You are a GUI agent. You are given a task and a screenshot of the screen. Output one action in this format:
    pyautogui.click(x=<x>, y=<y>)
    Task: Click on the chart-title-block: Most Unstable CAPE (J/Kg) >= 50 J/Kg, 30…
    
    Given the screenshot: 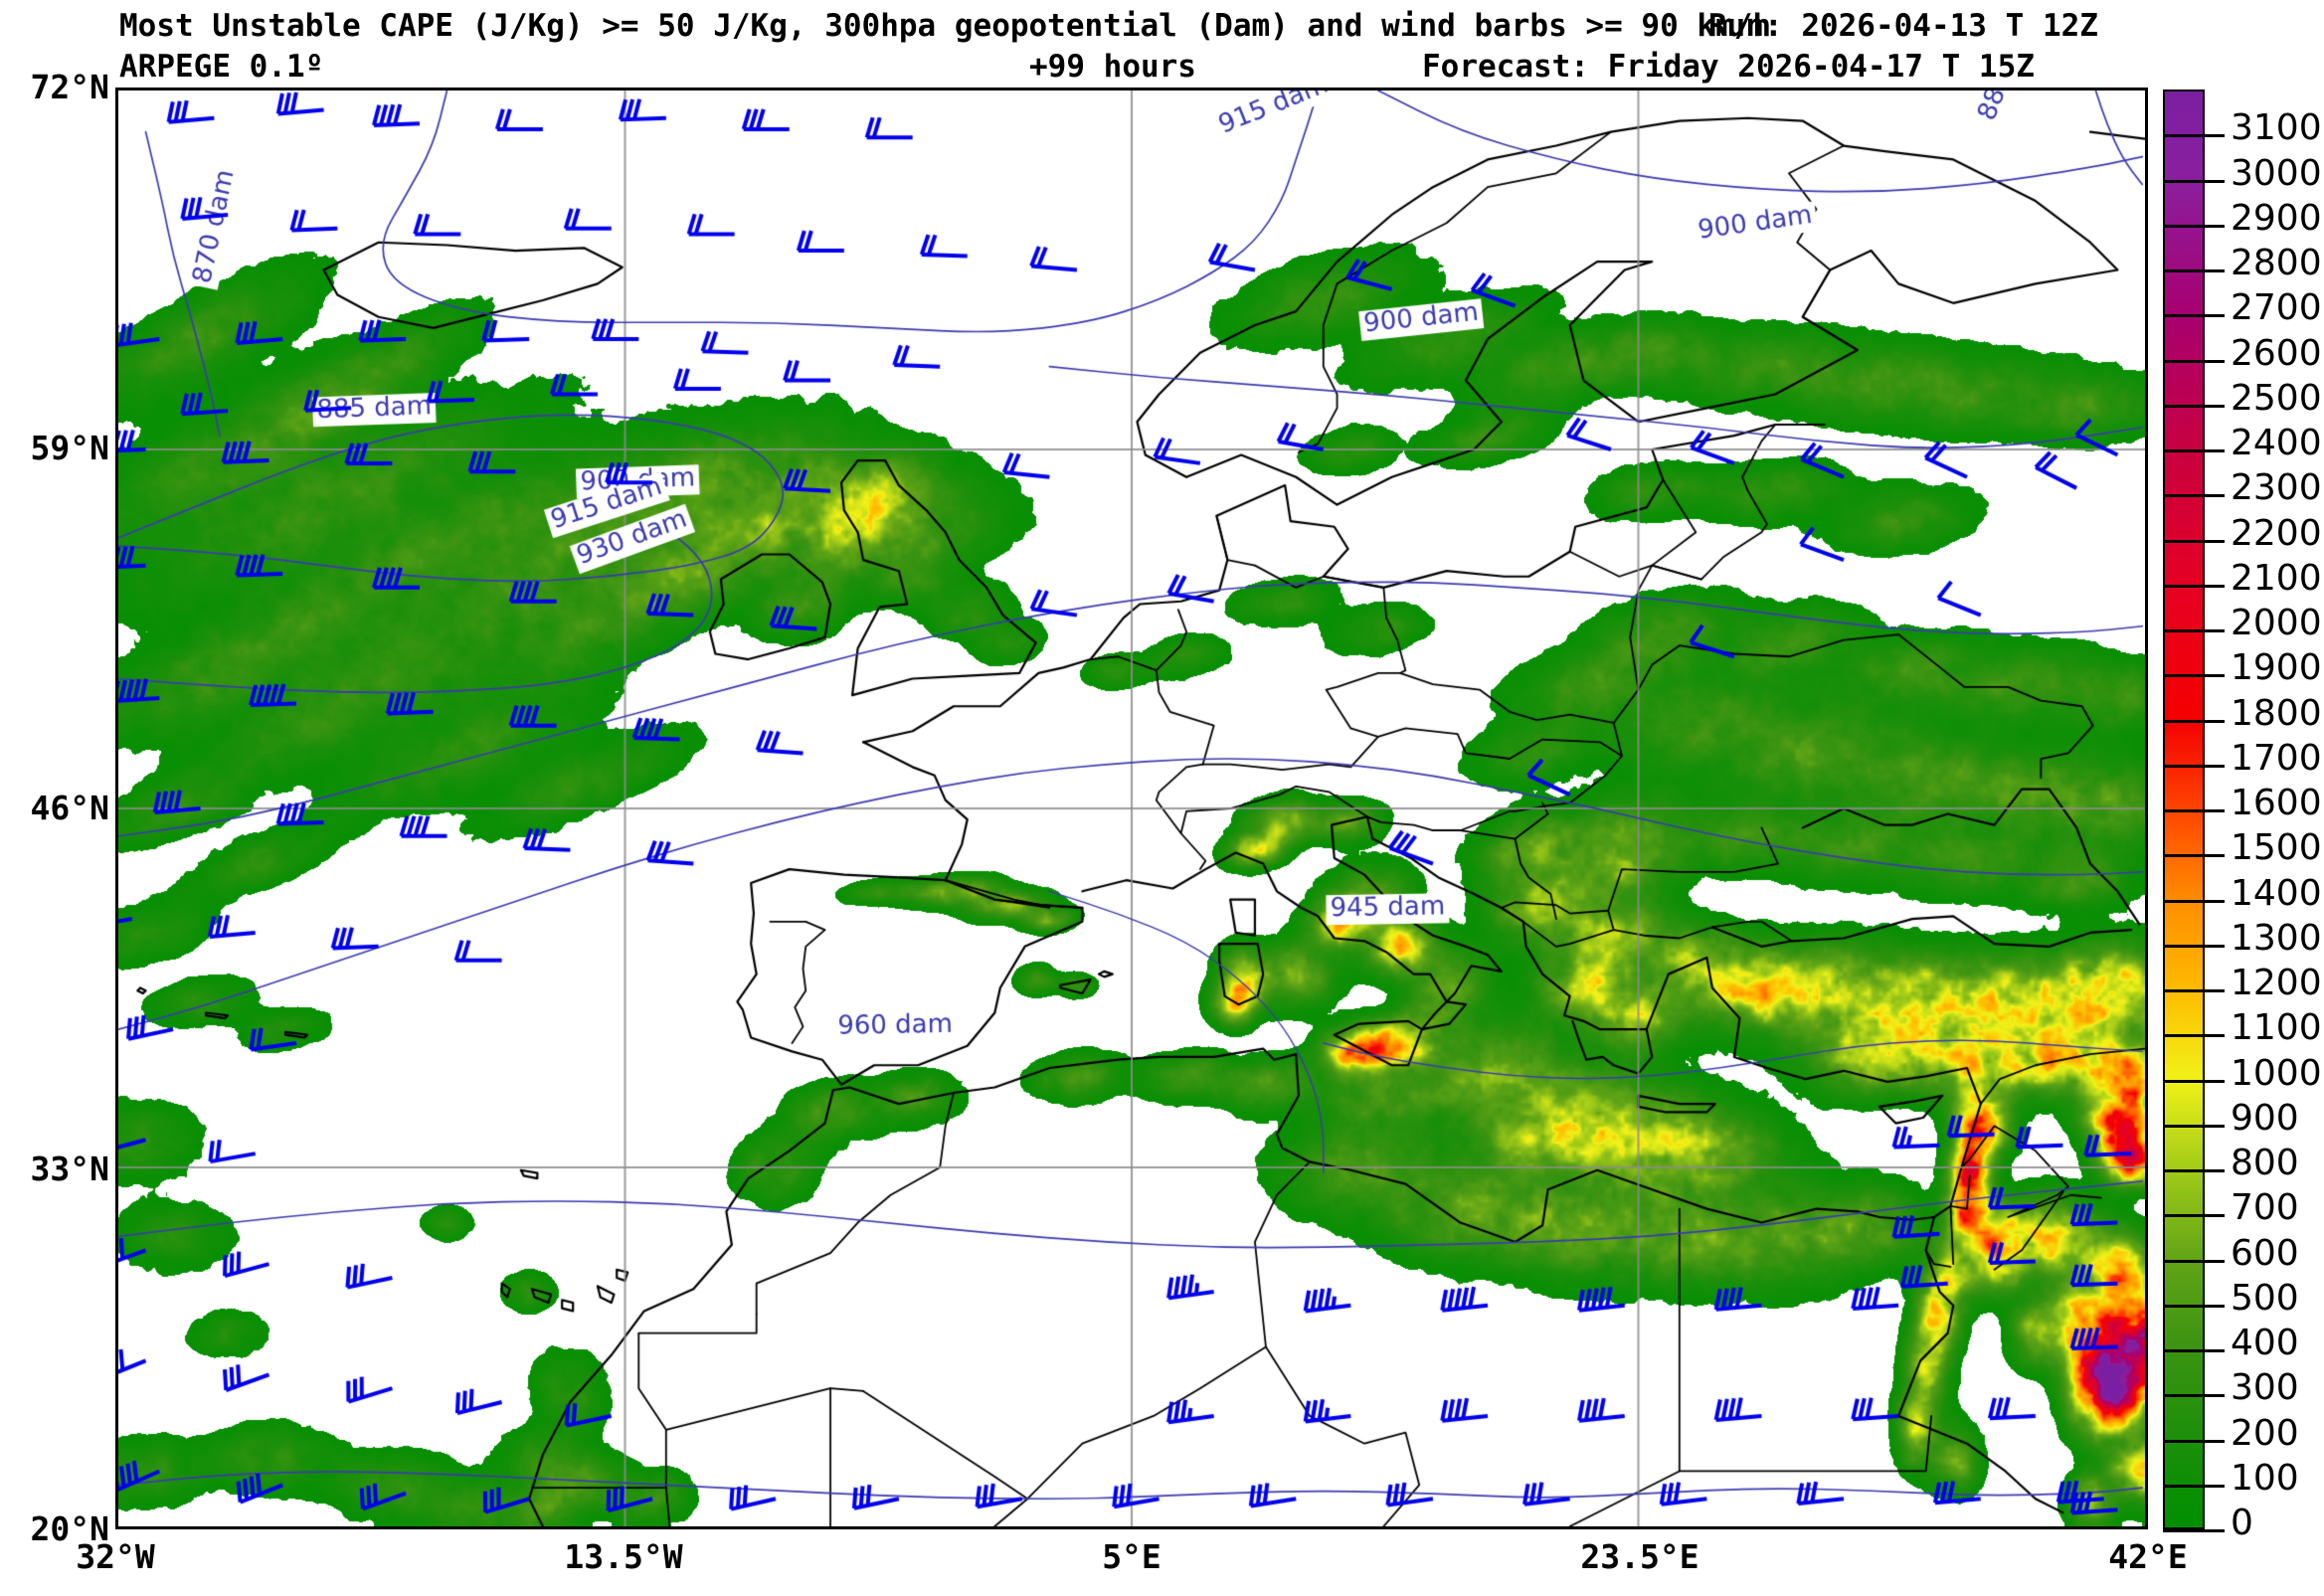 What is the action you would take?
    pyautogui.click(x=1162, y=43)
    